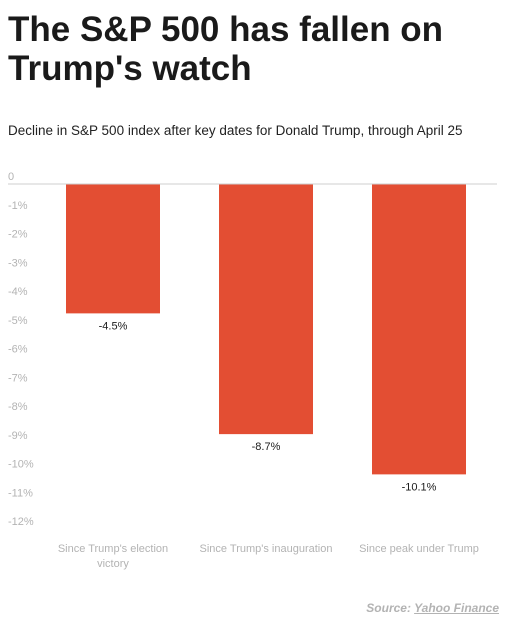 The image size is (510, 639). I want to click on y-tick-label: -4%, so click(18, 292).